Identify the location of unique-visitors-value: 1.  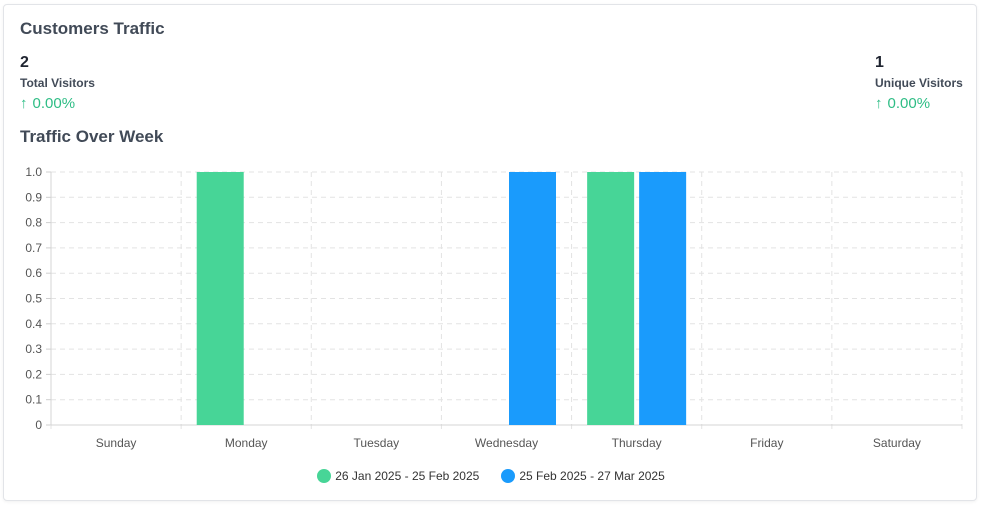
(879, 62).